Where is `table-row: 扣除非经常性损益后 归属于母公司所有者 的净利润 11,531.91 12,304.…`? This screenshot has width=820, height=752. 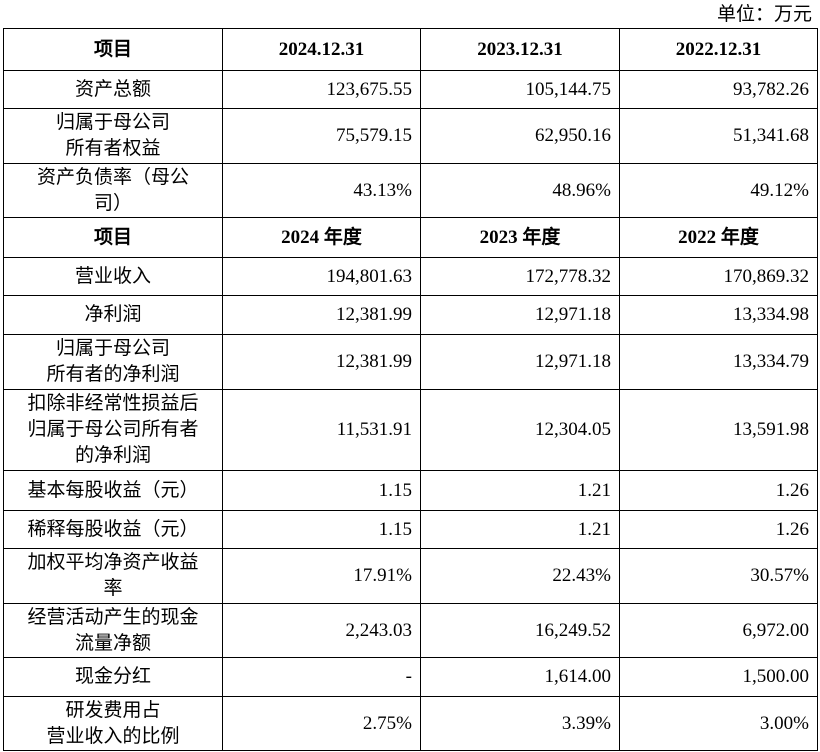
table-row: 扣除非经常性损益后 归属于母公司所有者 的净利润 11,531.91 12,304.… is located at coordinates (410, 430).